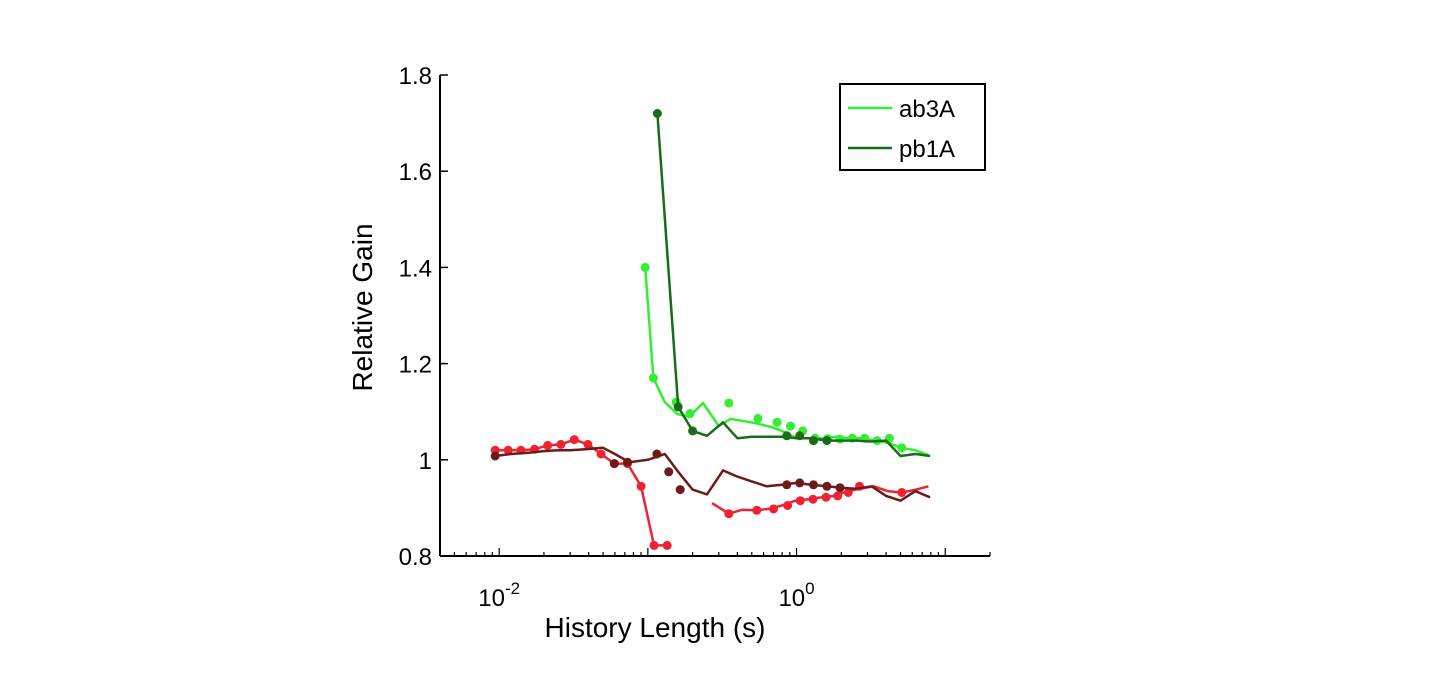 Image resolution: width=1432 pixels, height=691 pixels. What do you see at coordinates (927, 149) in the screenshot?
I see `legend-label-pb1A: pb1A` at bounding box center [927, 149].